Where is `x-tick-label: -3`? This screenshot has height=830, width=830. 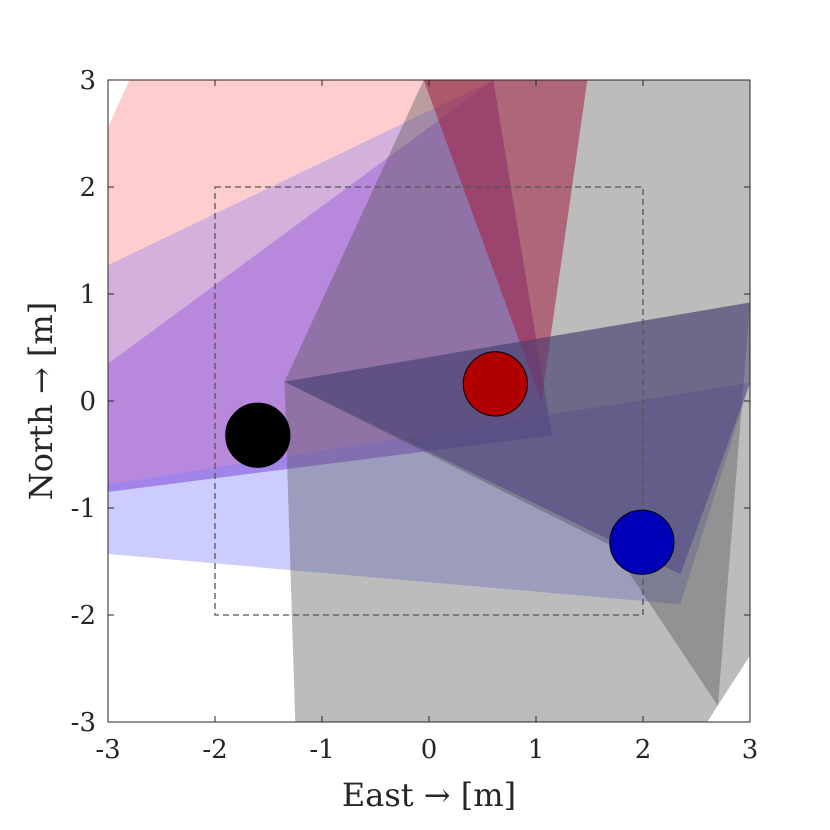
x-tick-label: -3 is located at coordinates (107, 750).